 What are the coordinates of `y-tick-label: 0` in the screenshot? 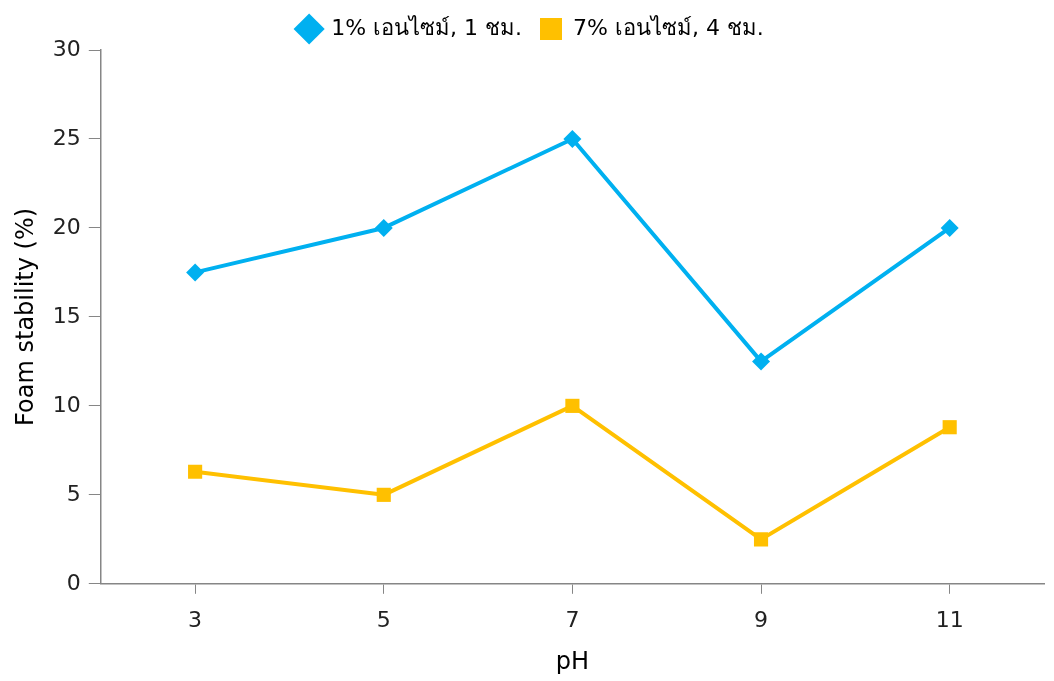 It's located at (73, 582).